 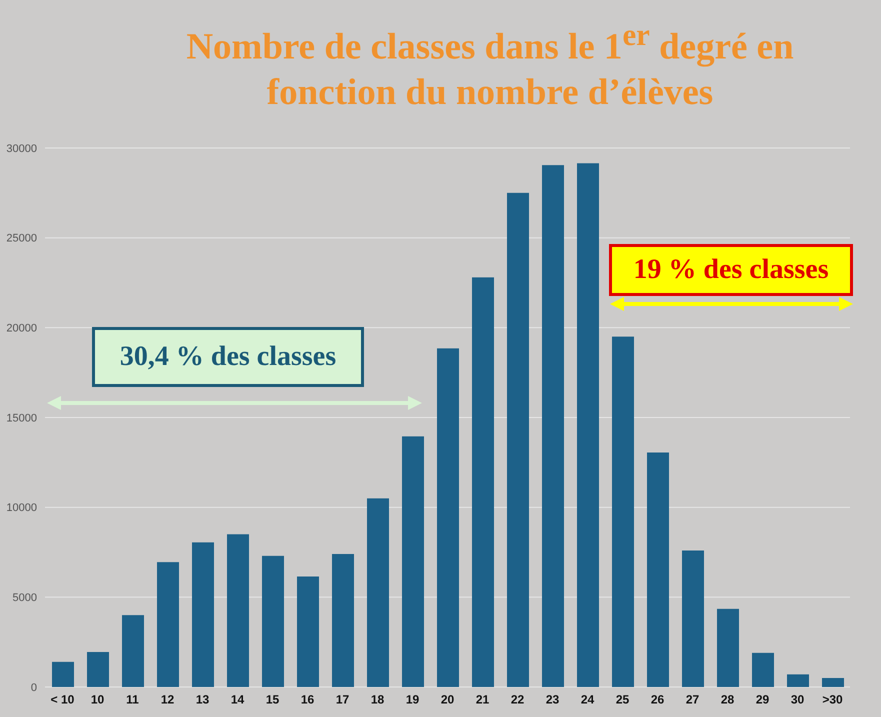 I want to click on x-tick-label: 21, so click(x=483, y=699).